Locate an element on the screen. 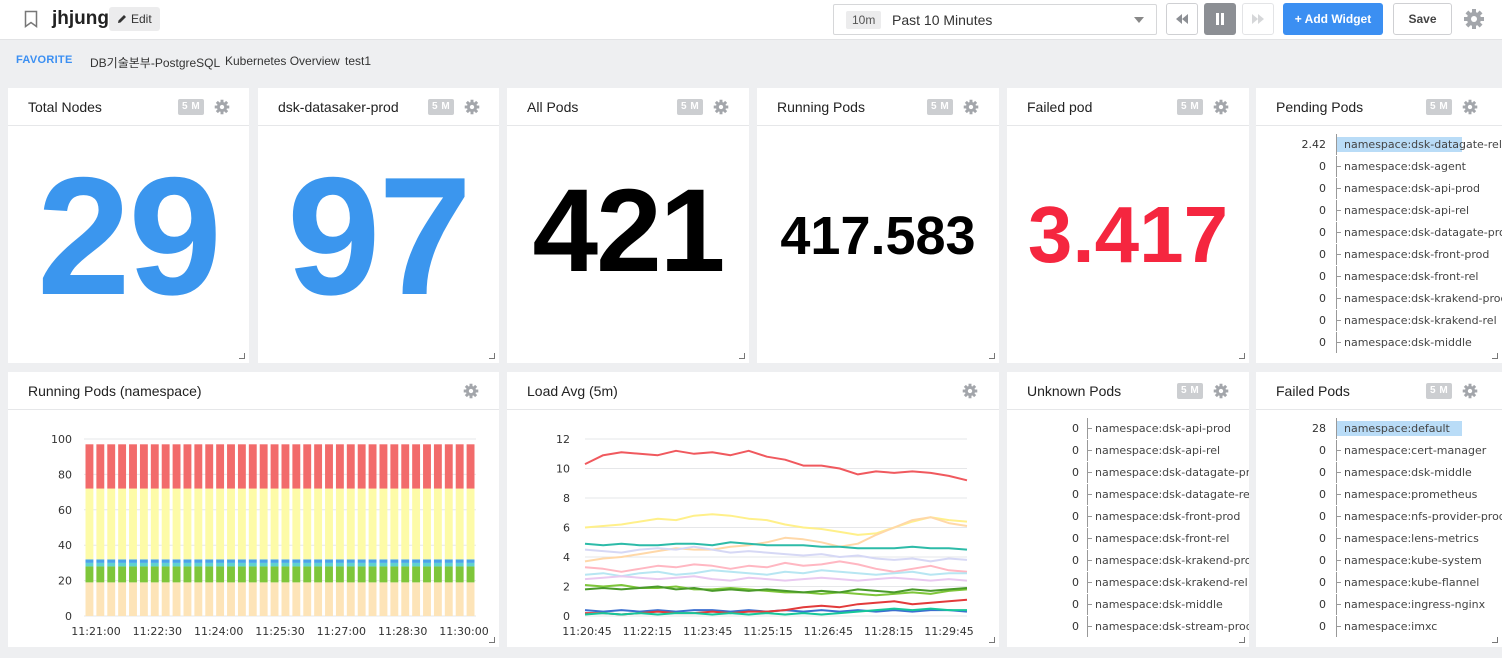 This screenshot has width=1502, height=658. list-item-label: namespace:dsk-datagate-prod is located at coordinates (1423, 232).